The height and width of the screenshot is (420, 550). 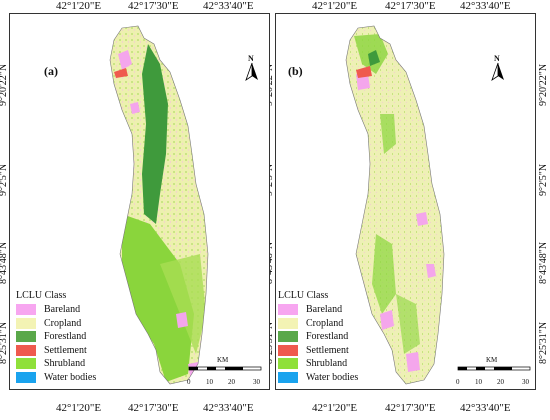 What do you see at coordinates (228, 6) in the screenshot?
I see `top-lon-label-3: 42°33'40"E` at bounding box center [228, 6].